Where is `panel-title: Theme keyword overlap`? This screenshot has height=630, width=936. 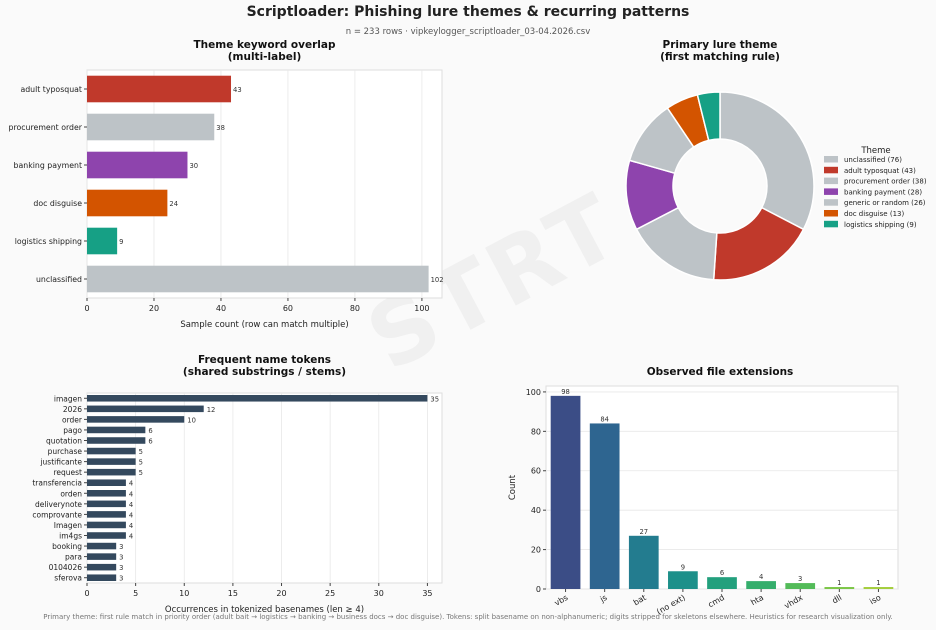
panel-title: Theme keyword overlap is located at coordinates (265, 45).